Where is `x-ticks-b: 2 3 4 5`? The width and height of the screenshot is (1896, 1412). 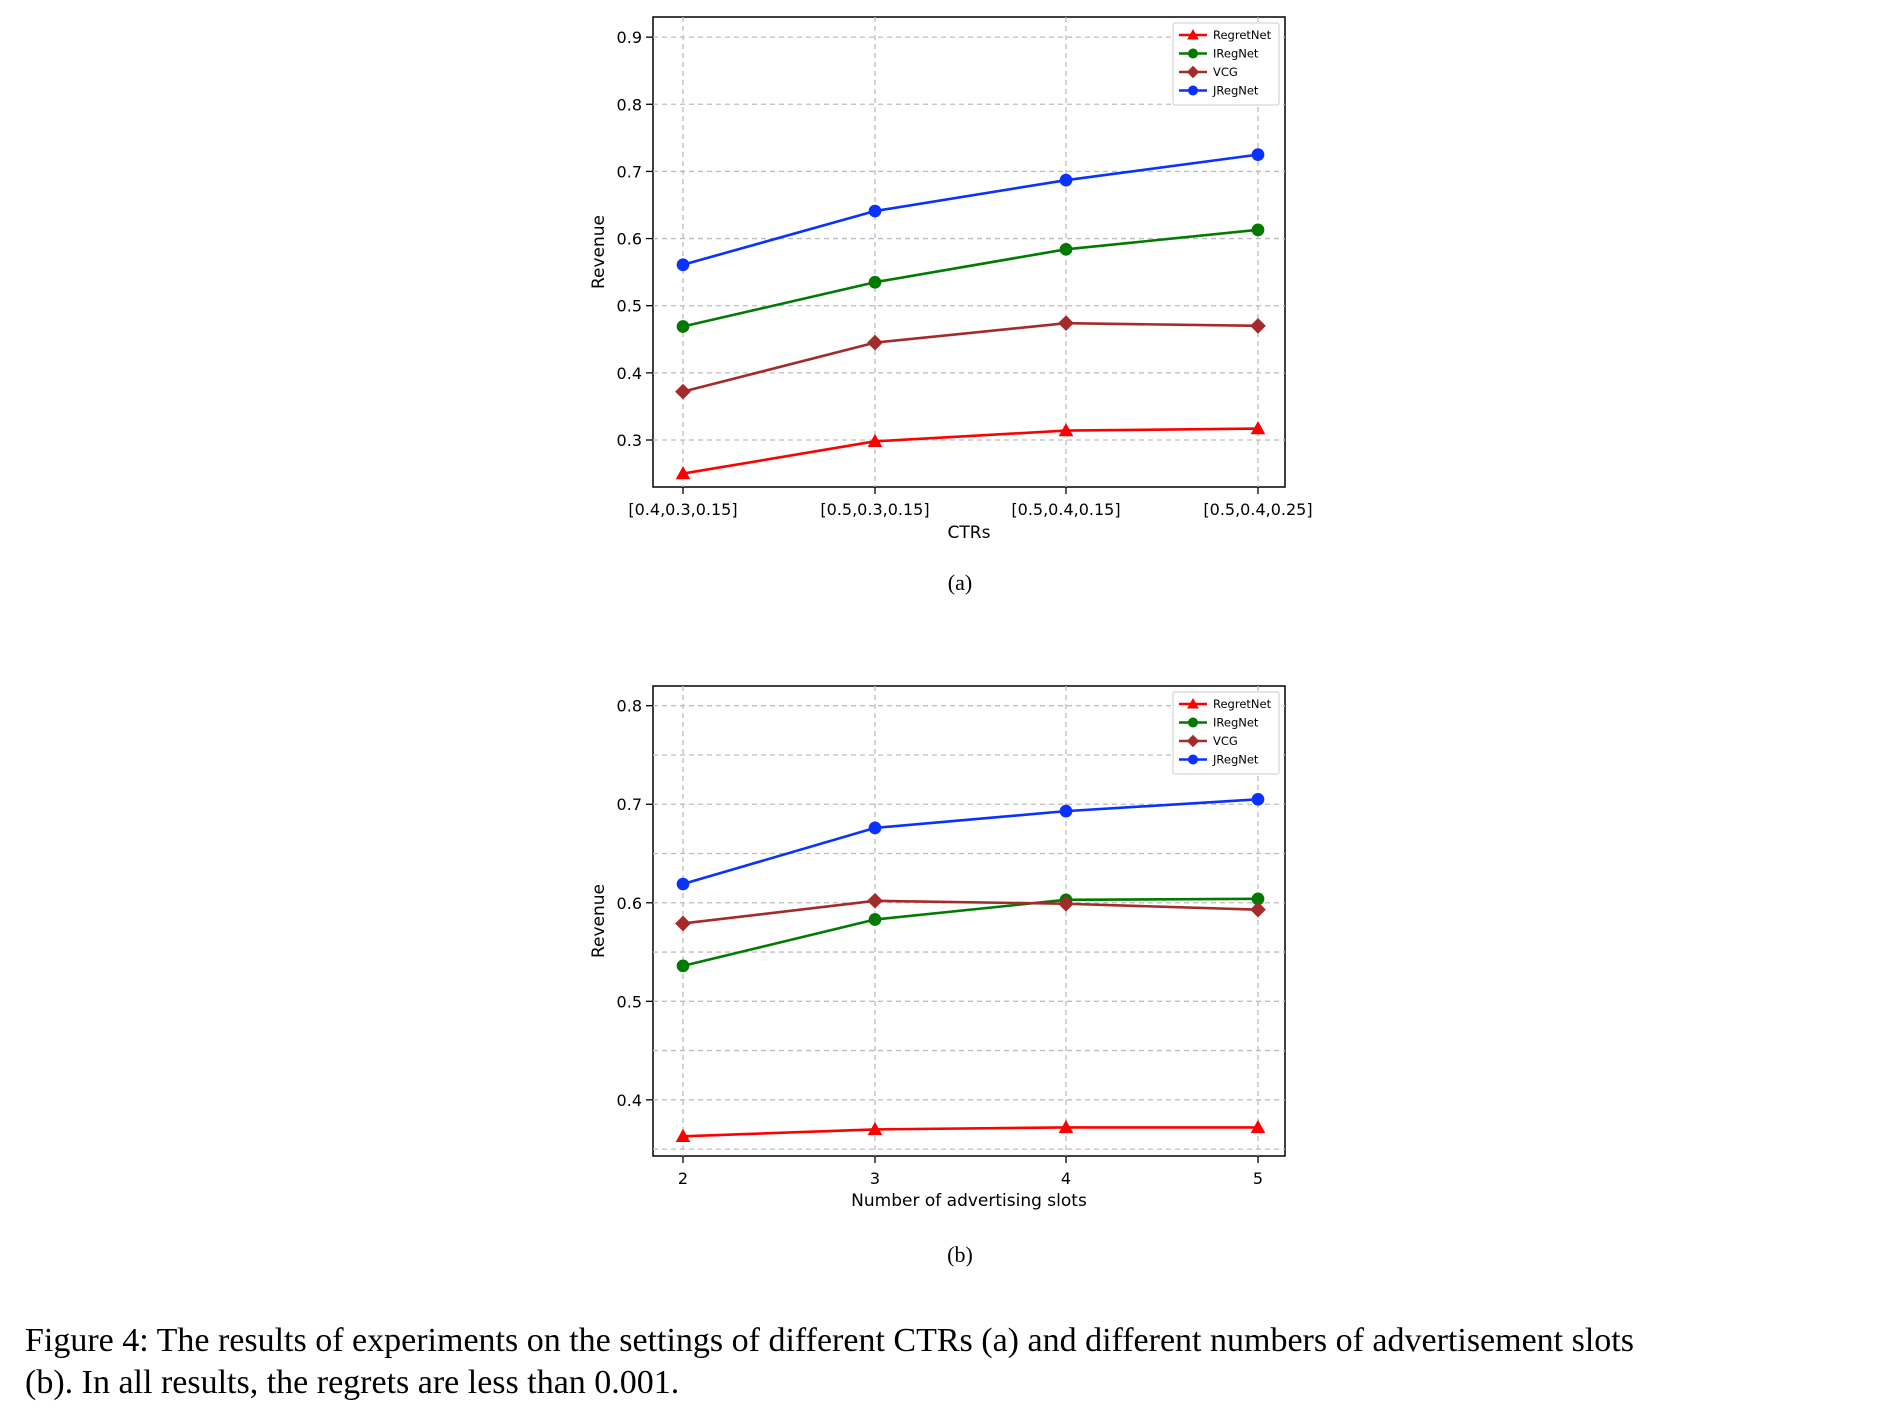 x-ticks-b: 2 3 4 5 is located at coordinates (970, 1172).